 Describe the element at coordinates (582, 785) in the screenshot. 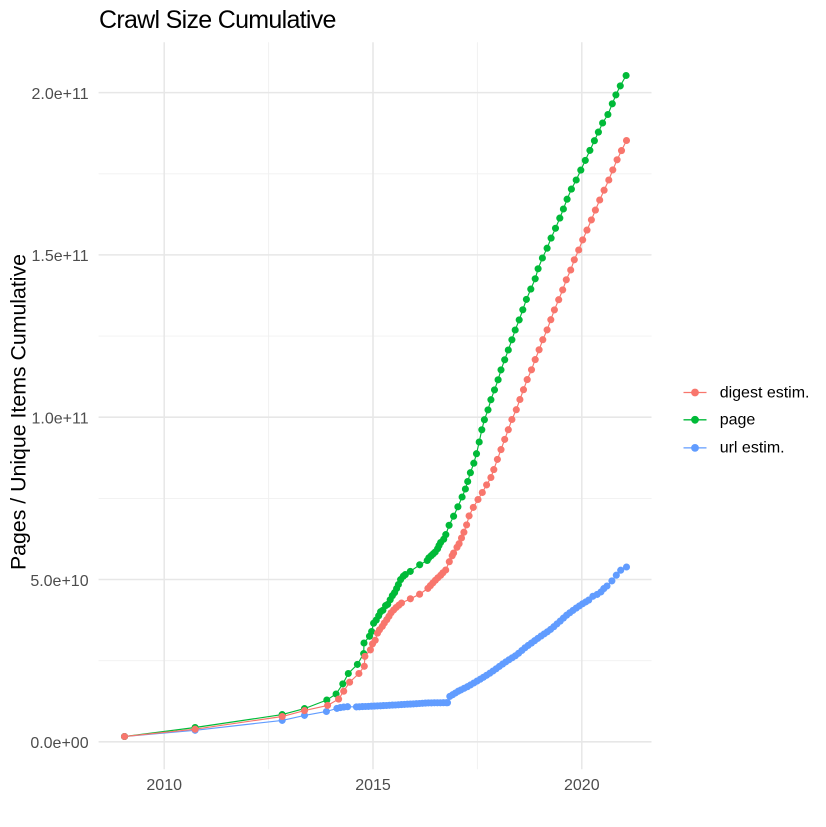

I see `svg-text: 2020` at that location.